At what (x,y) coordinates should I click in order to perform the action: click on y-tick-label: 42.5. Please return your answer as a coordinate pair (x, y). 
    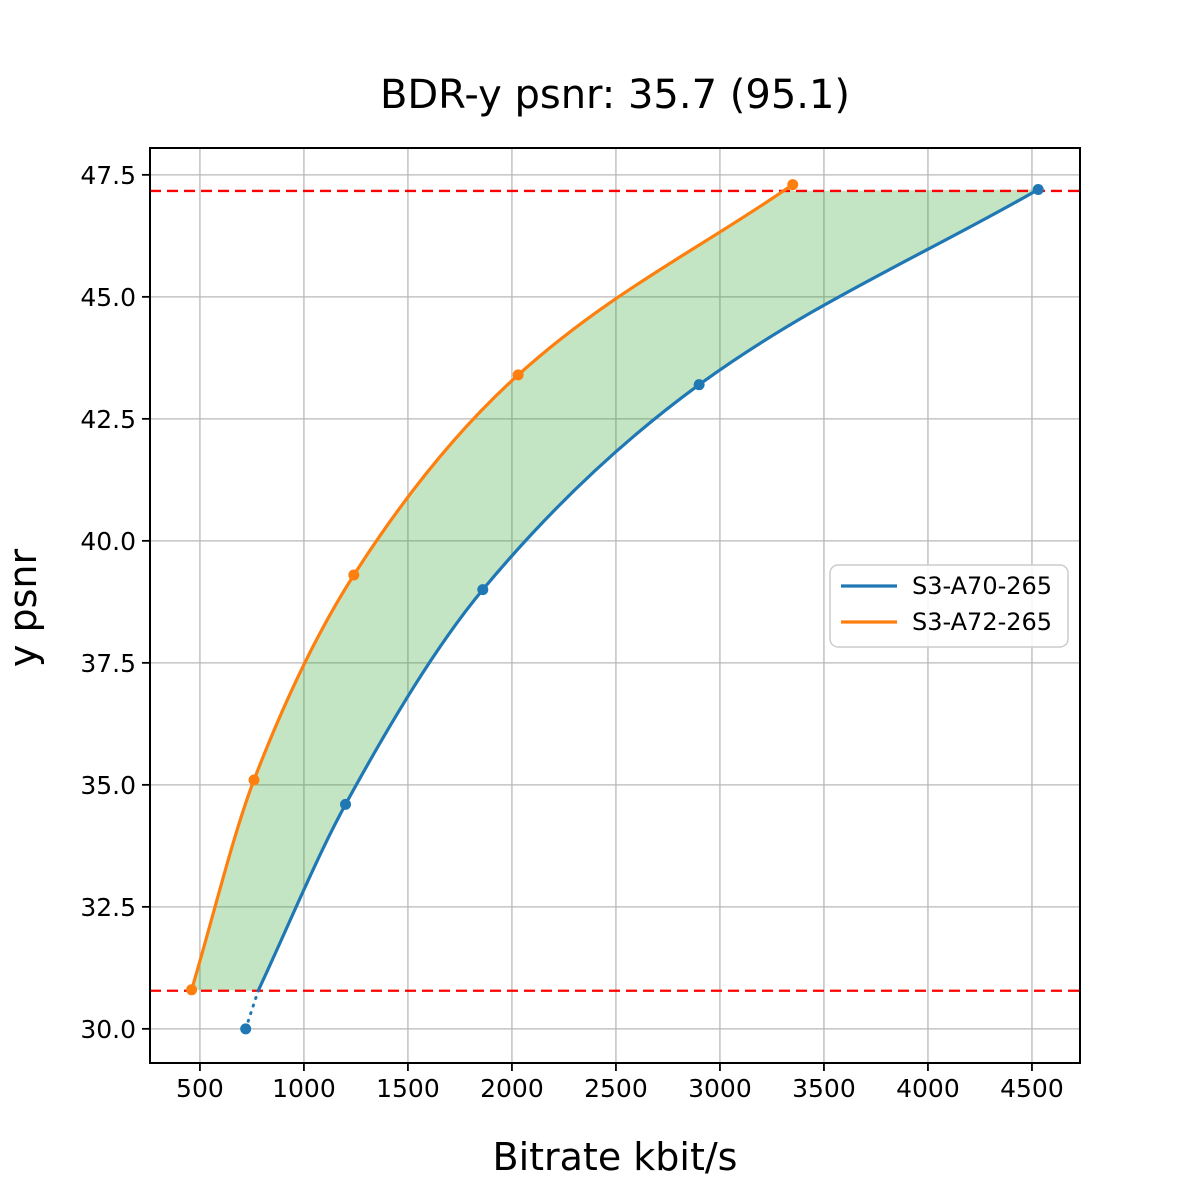
    Looking at the image, I should click on (108, 419).